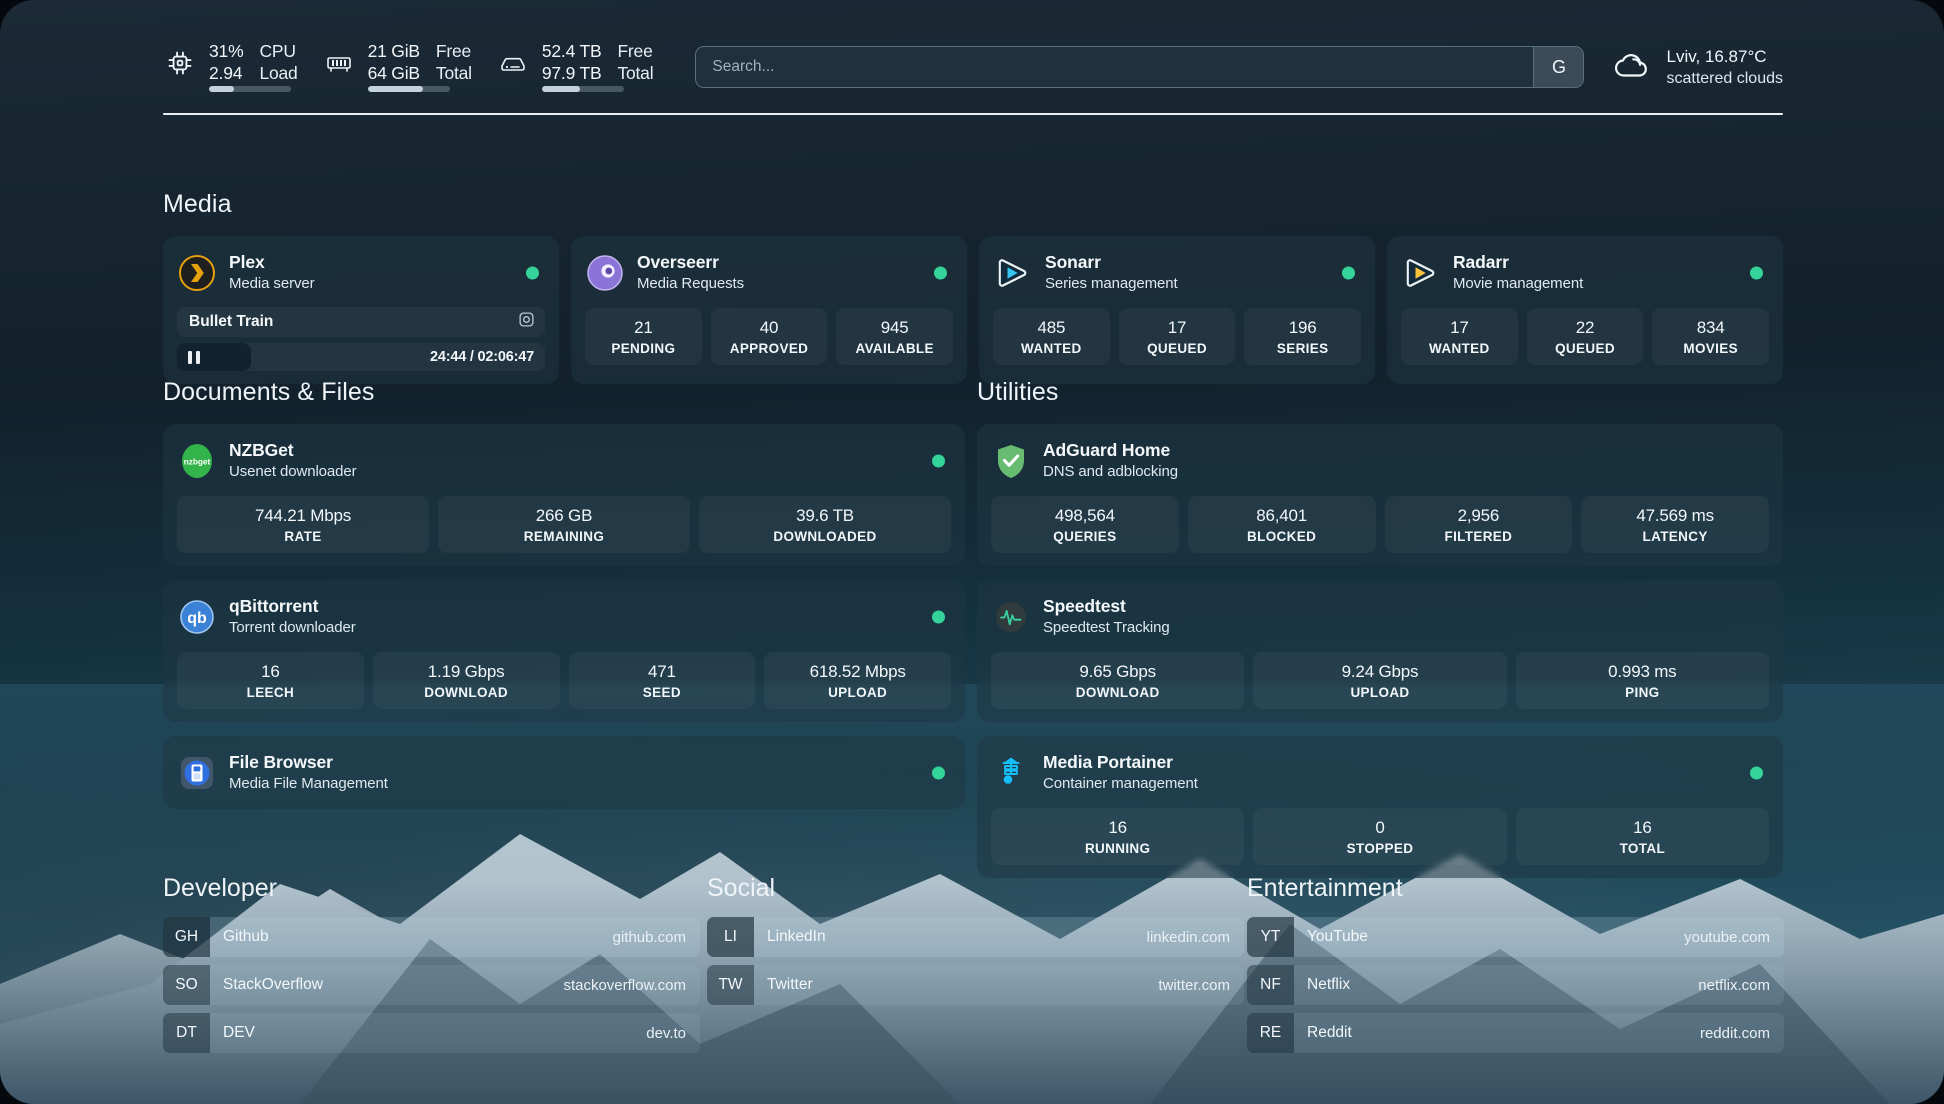  What do you see at coordinates (1073, 262) in the screenshot?
I see `sonarr-name: Sonarr` at bounding box center [1073, 262].